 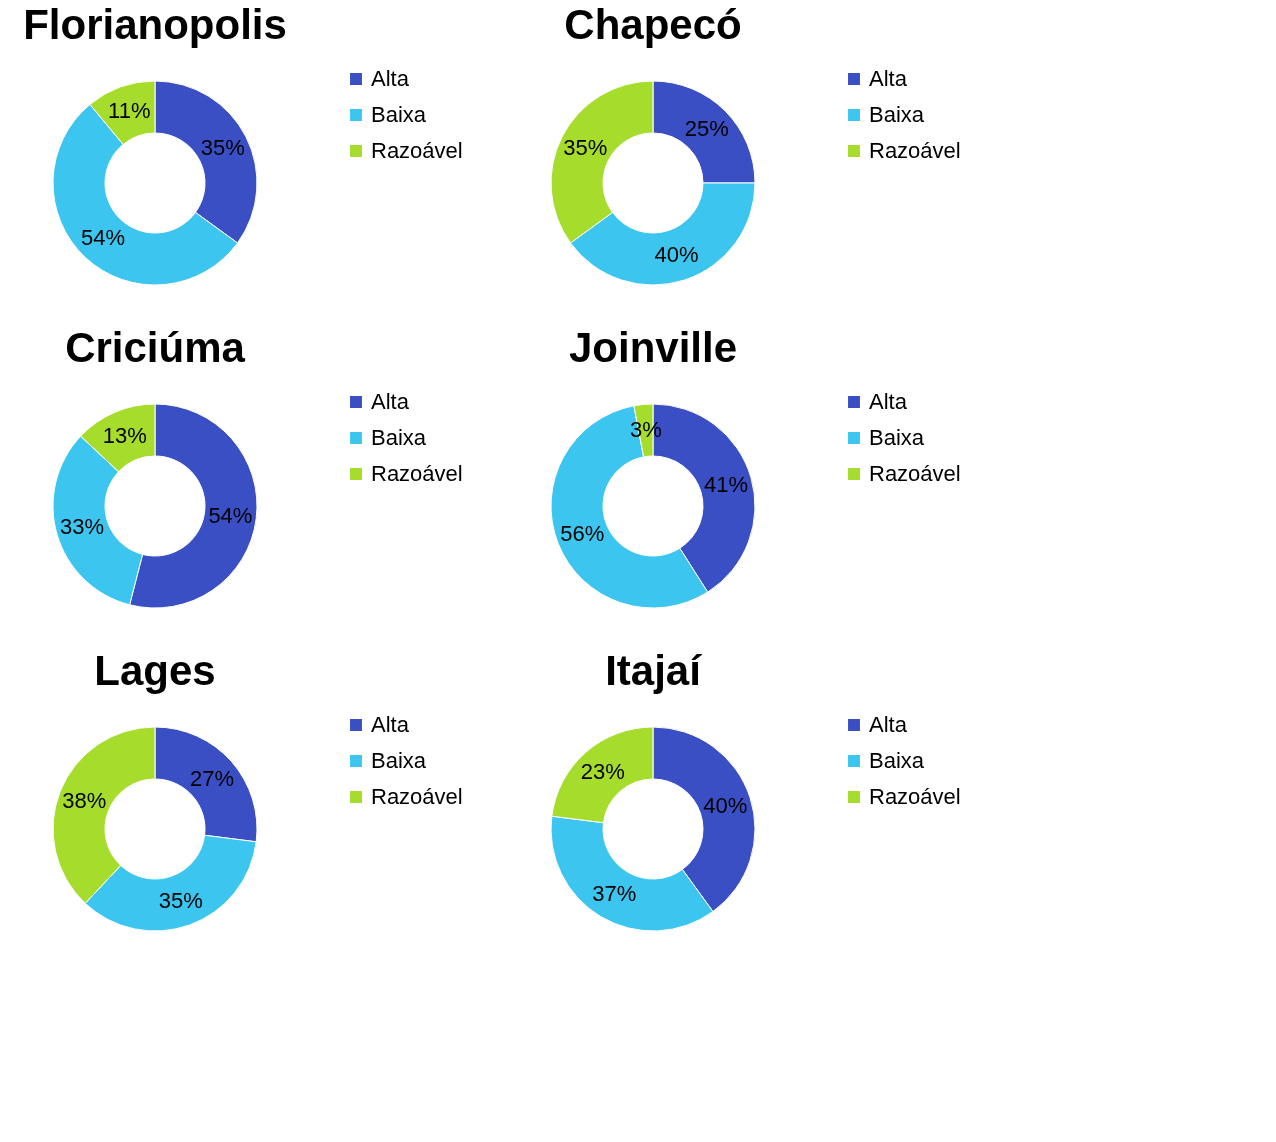 I want to click on data-label: 56%, so click(x=582, y=533).